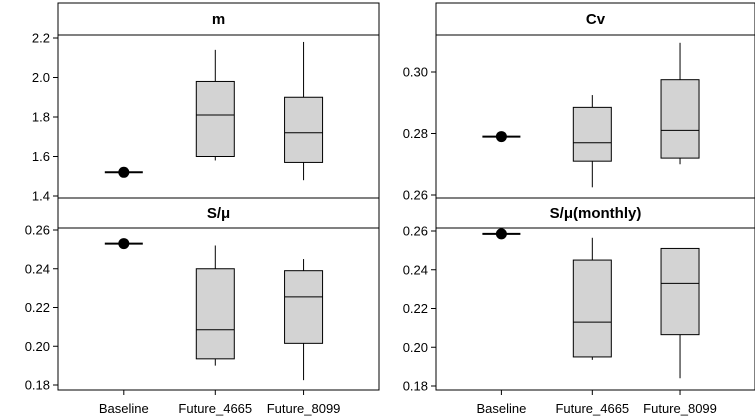 This screenshot has width=755, height=419. I want to click on y-tick-label: 0.30, so click(415, 72).